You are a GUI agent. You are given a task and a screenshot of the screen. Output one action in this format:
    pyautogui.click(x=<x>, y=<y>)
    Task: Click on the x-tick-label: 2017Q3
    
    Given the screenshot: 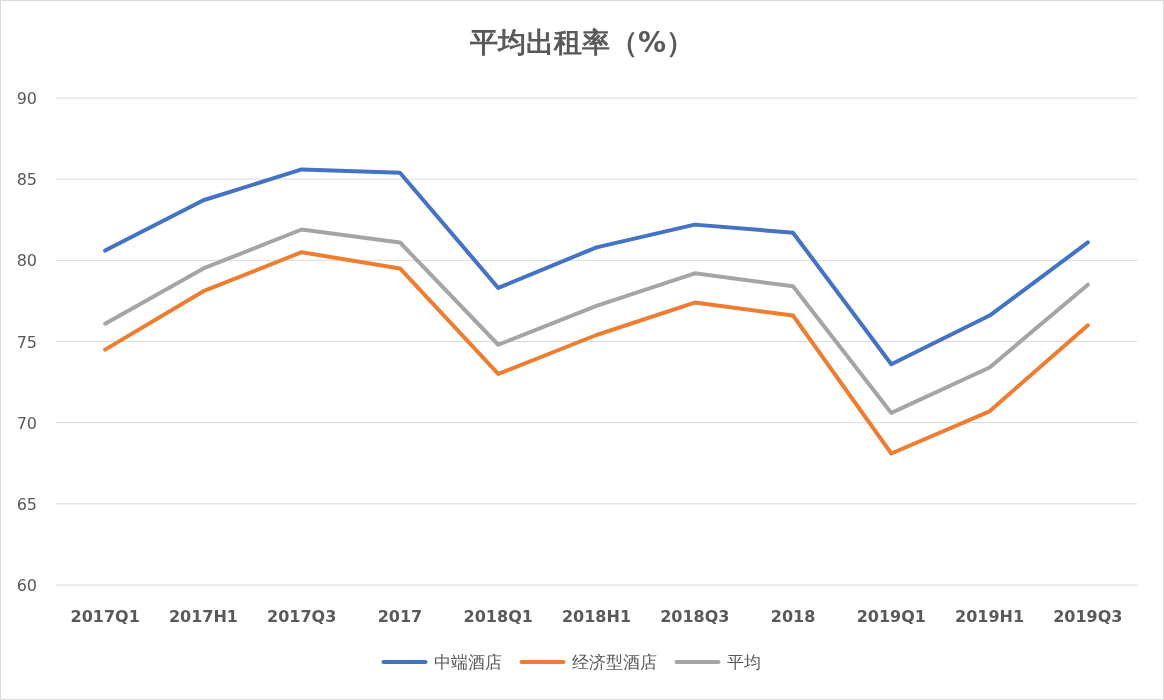 What is the action you would take?
    pyautogui.click(x=302, y=616)
    